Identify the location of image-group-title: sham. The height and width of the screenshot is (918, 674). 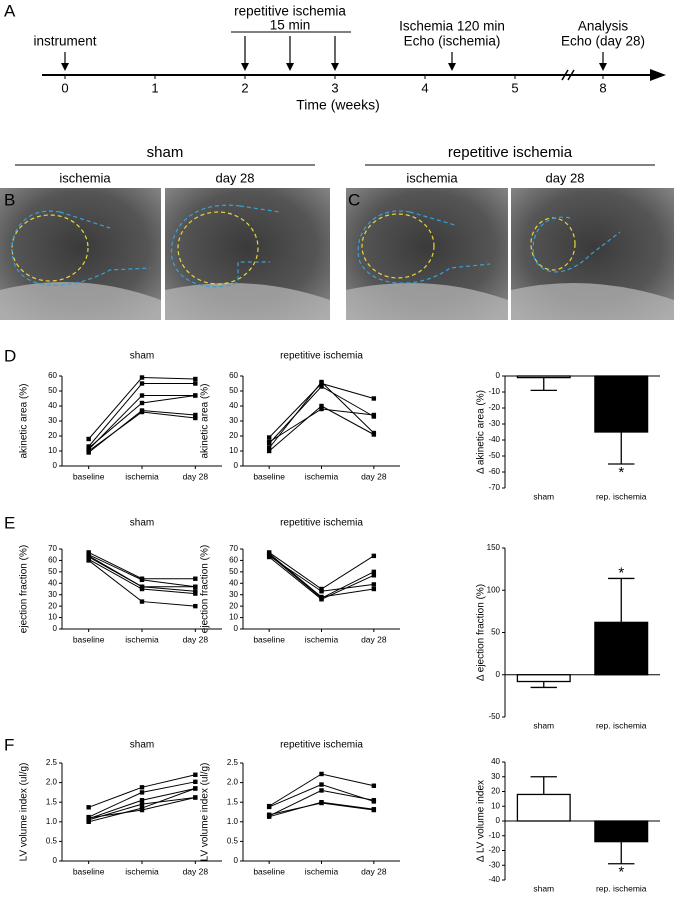
(165, 152).